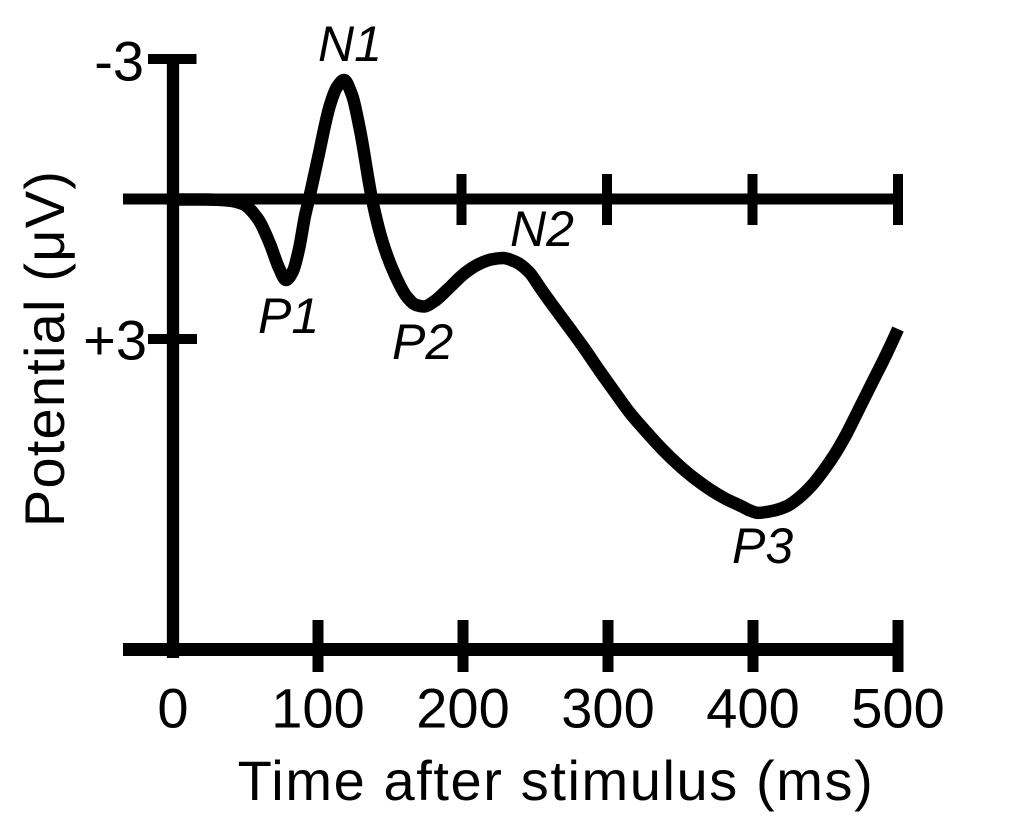 The height and width of the screenshot is (834, 1024). Describe the element at coordinates (897, 708) in the screenshot. I see `svg-text: 500` at that location.